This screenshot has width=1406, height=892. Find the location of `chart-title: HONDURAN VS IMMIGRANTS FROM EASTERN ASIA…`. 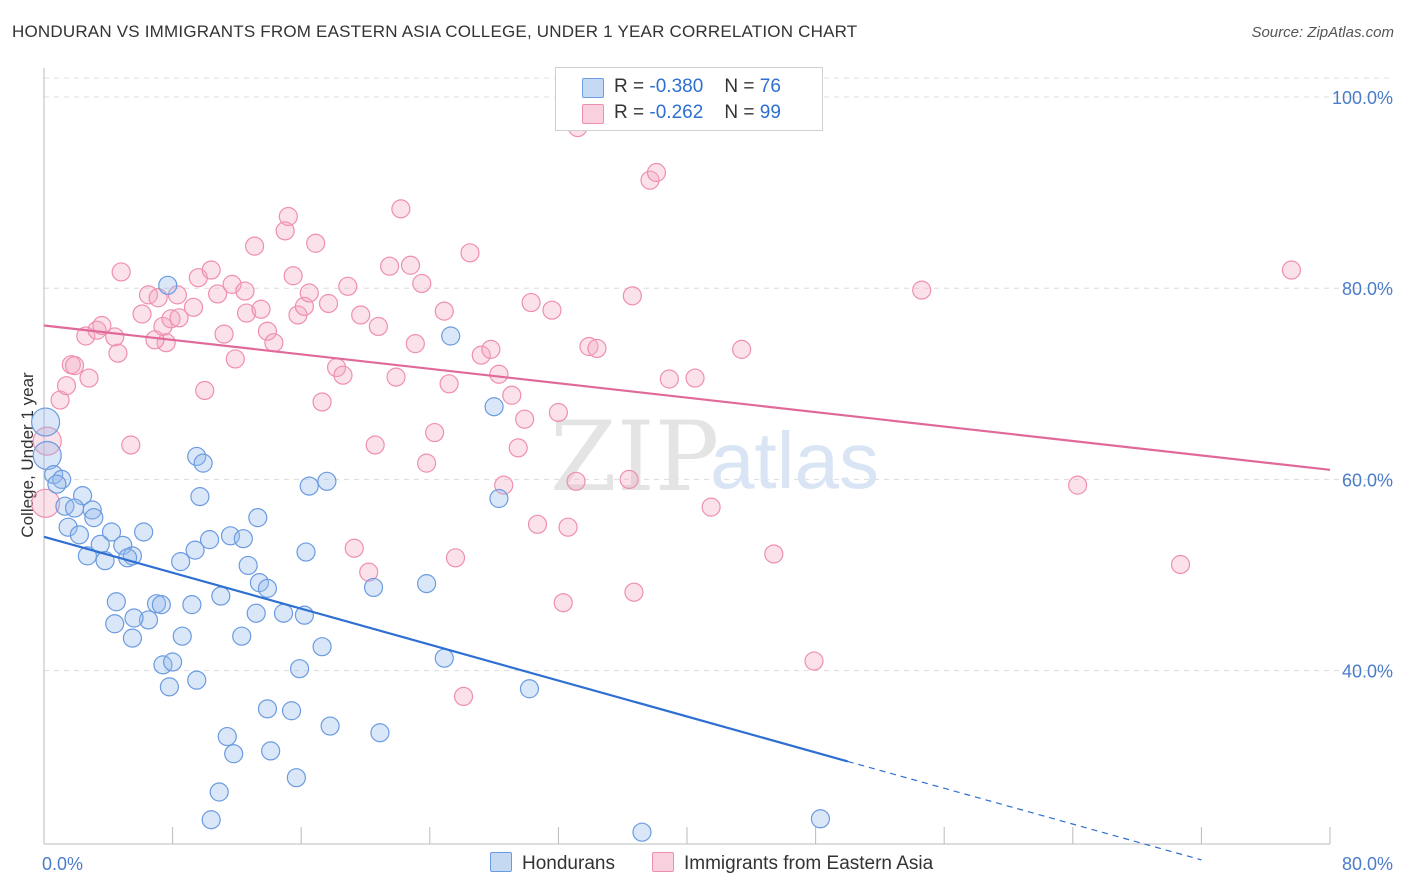

chart-title: HONDURAN VS IMMIGRANTS FROM EASTERN ASIA… is located at coordinates (435, 31).